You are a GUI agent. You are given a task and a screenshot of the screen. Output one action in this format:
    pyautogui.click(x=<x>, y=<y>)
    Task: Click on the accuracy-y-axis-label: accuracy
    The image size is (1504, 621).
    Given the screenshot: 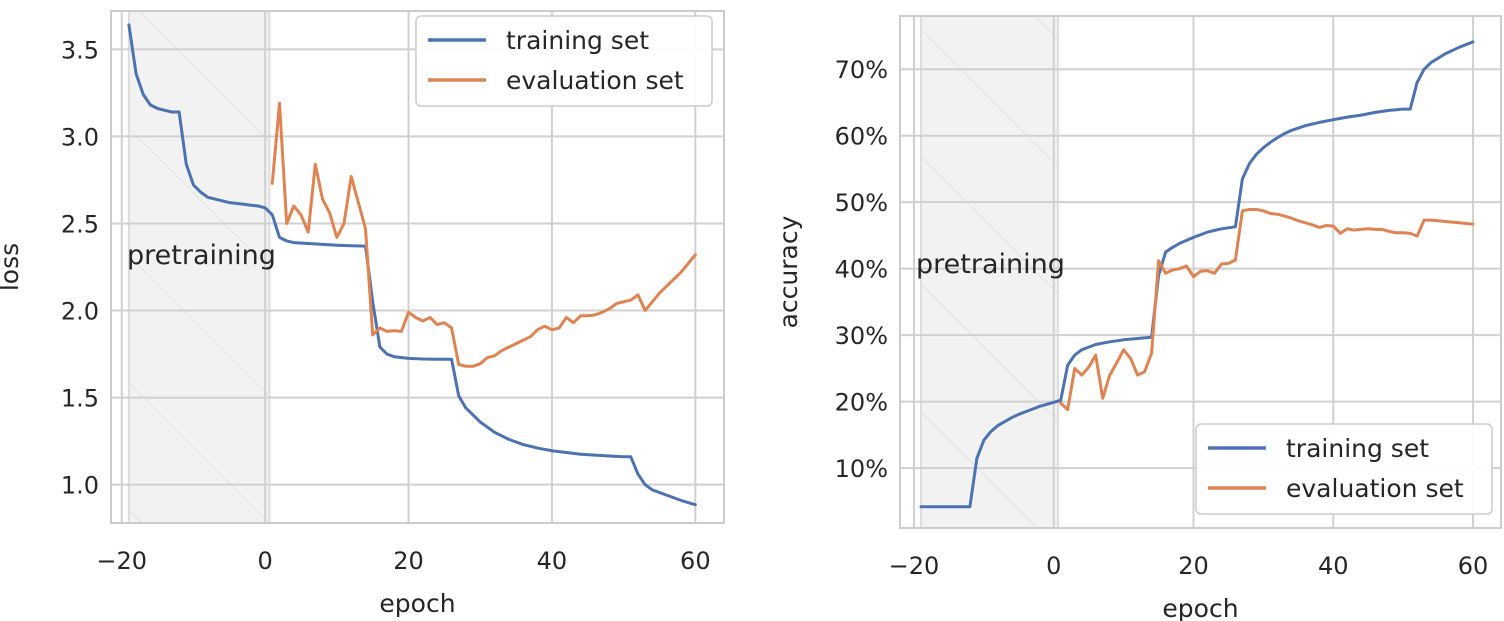 What is the action you would take?
    pyautogui.click(x=788, y=271)
    